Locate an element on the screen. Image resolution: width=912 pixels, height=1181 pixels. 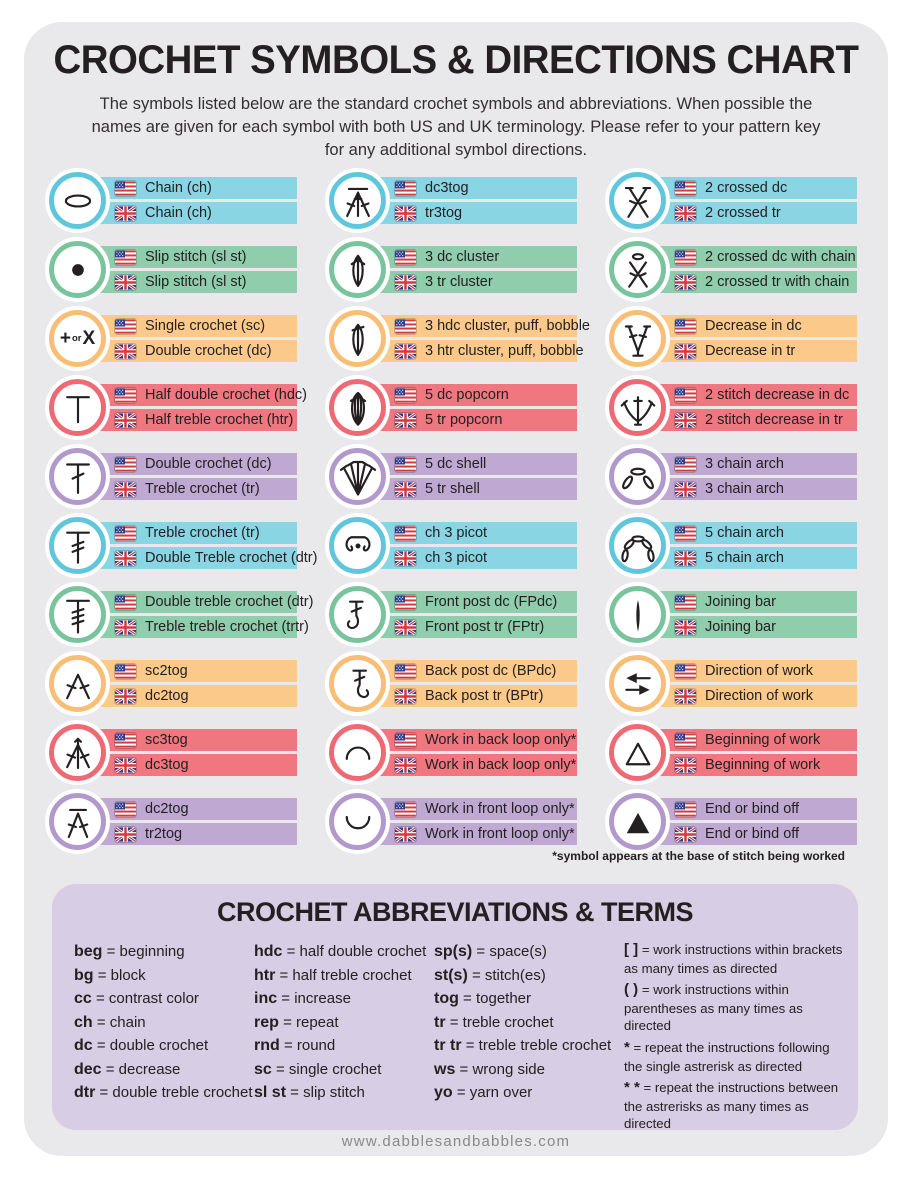
us-term-band: ch 3 picot is located at coordinates (466, 533).